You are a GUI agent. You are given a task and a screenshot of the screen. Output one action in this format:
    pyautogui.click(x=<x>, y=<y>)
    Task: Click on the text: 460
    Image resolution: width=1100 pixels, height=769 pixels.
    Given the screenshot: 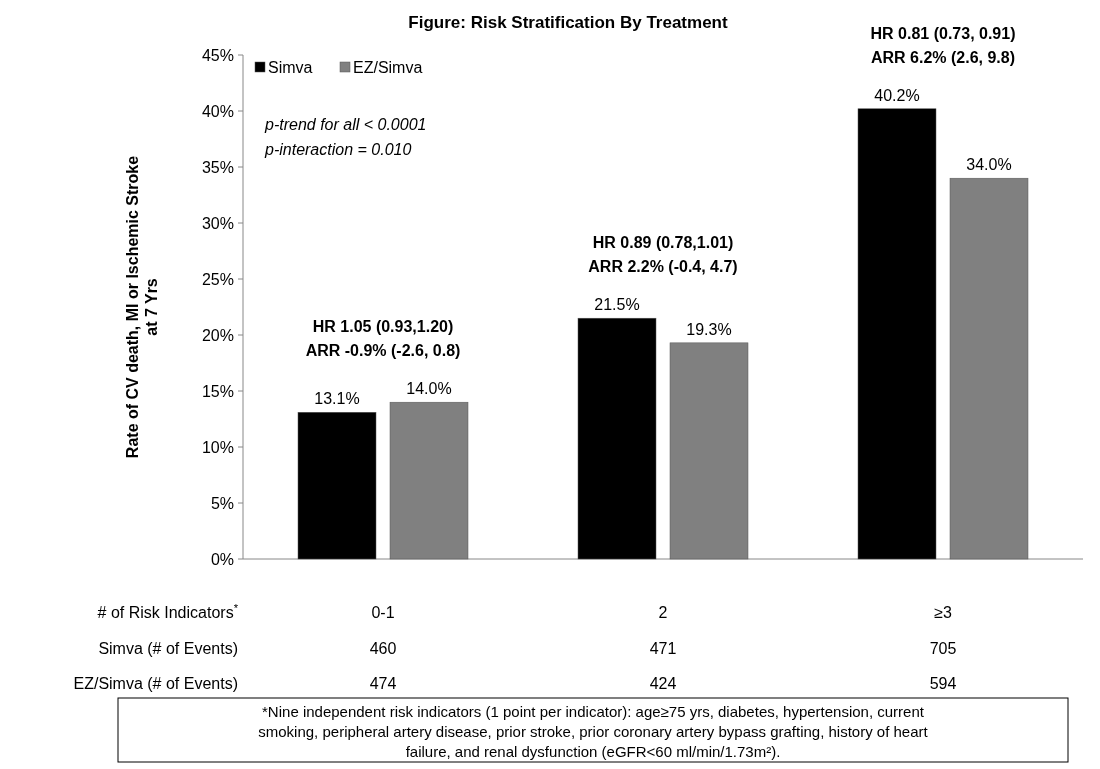 What is the action you would take?
    pyautogui.click(x=383, y=648)
    